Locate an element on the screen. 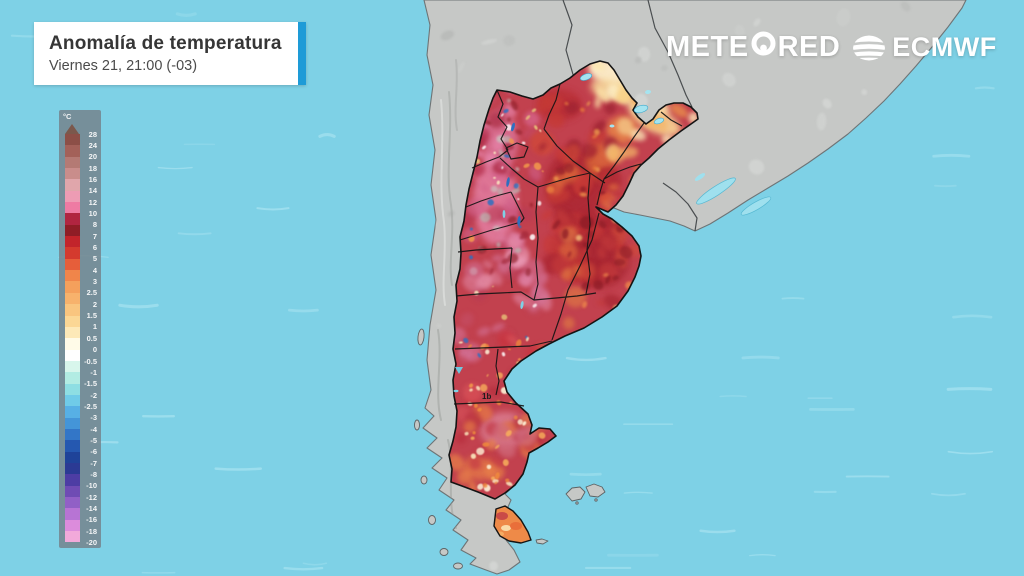 The image size is (1024, 576). branding: METE RED ECMWF is located at coordinates (831, 47).